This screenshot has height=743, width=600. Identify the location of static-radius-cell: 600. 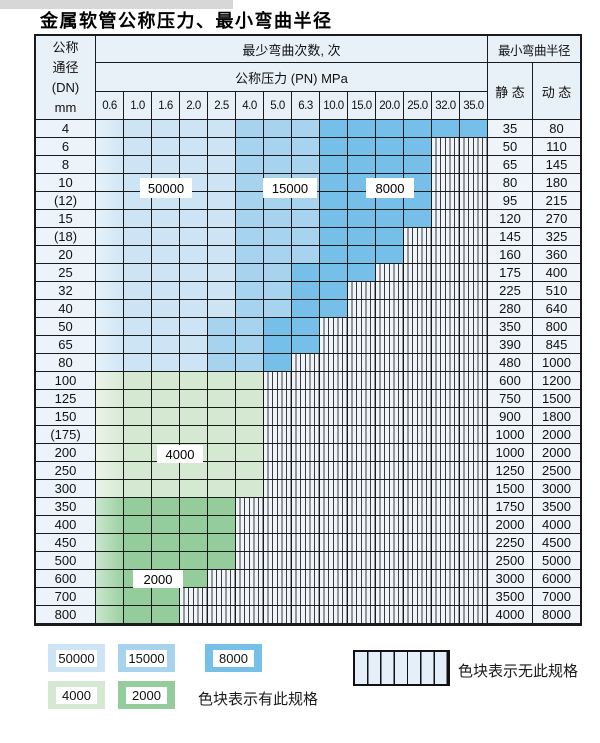
(510, 381).